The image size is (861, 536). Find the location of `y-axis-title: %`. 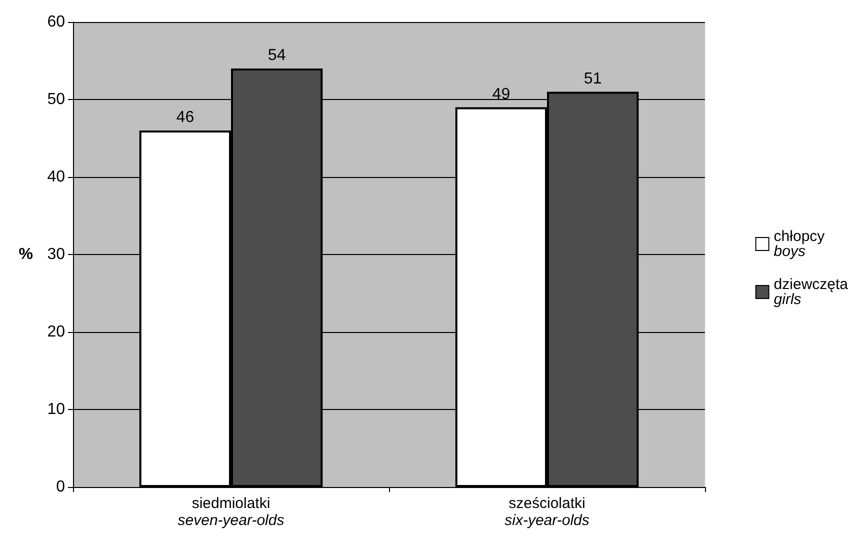

y-axis-title: % is located at coordinates (25, 254).